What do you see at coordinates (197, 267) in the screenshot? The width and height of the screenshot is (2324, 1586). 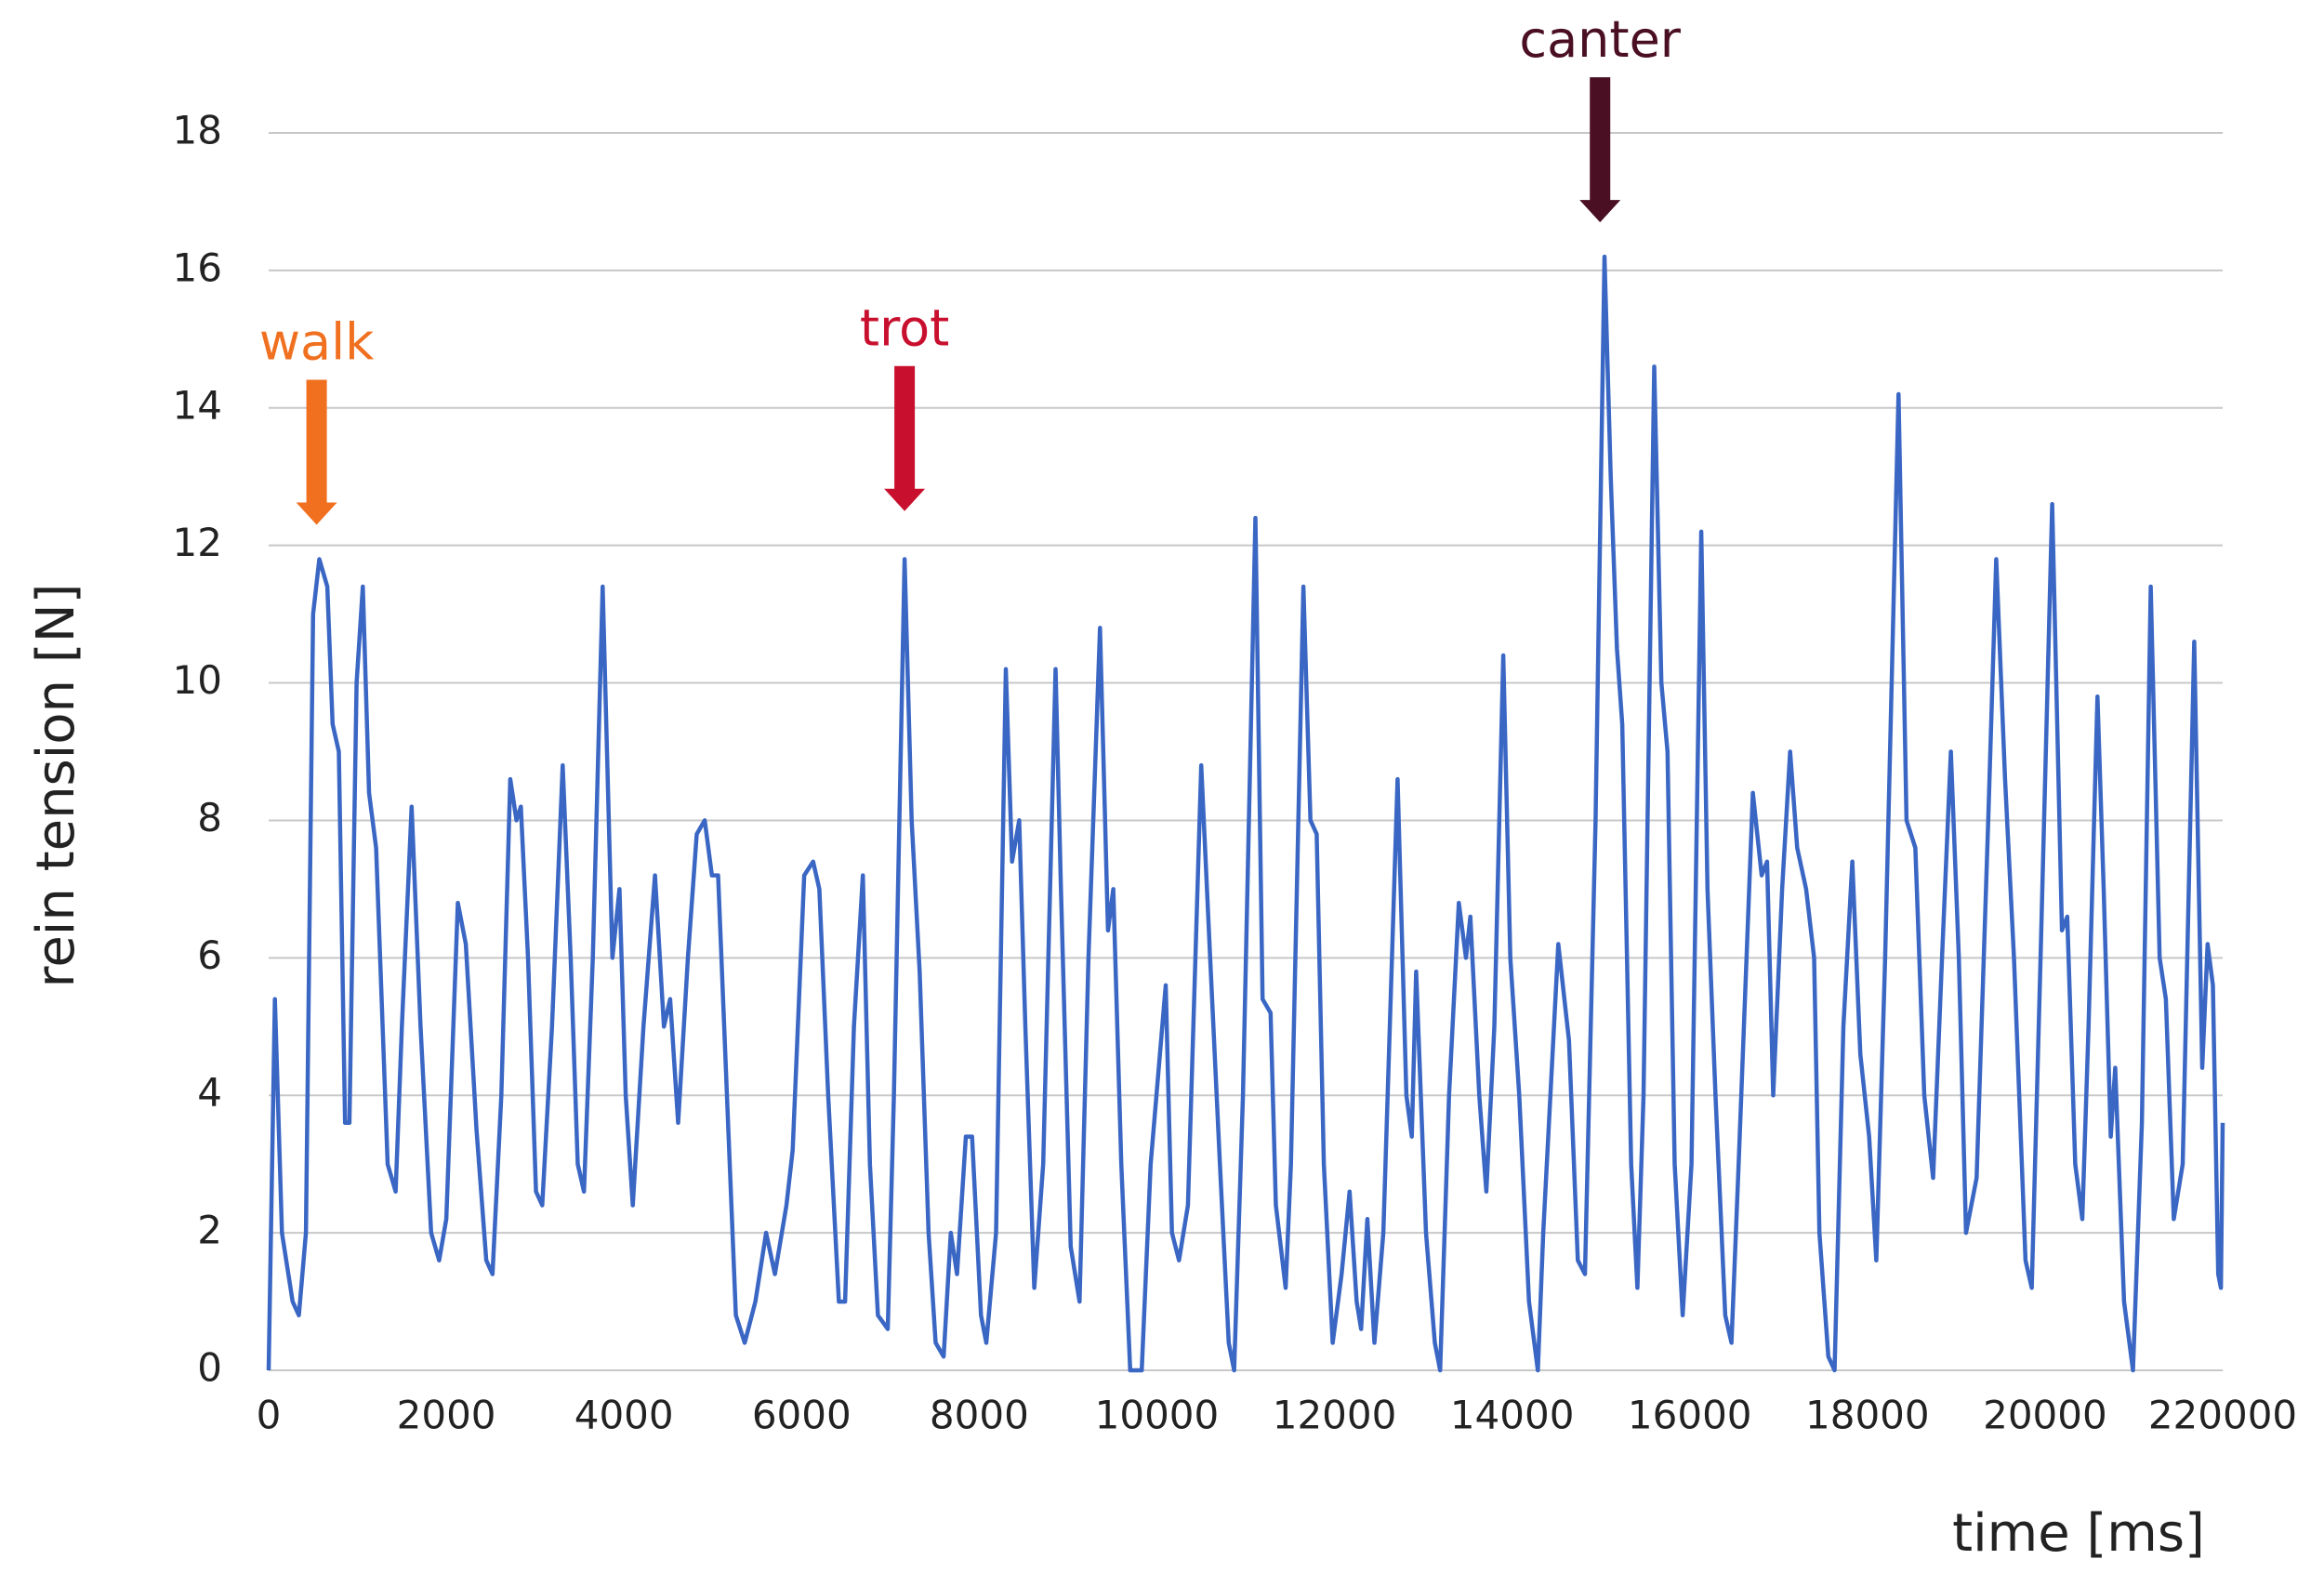 I see `y-tick-label: 16` at bounding box center [197, 267].